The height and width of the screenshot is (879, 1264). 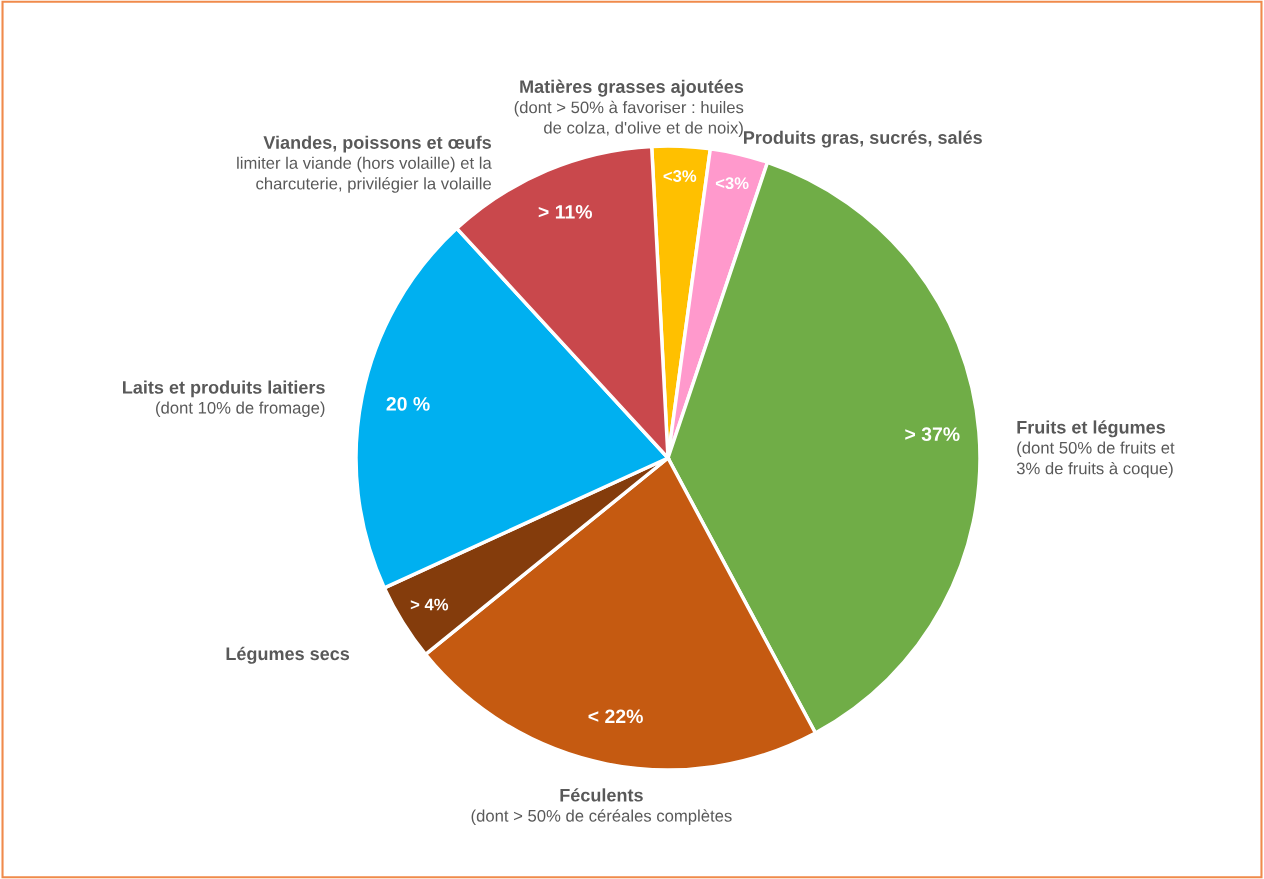 What do you see at coordinates (408, 404) in the screenshot?
I see `data-label: 20 %` at bounding box center [408, 404].